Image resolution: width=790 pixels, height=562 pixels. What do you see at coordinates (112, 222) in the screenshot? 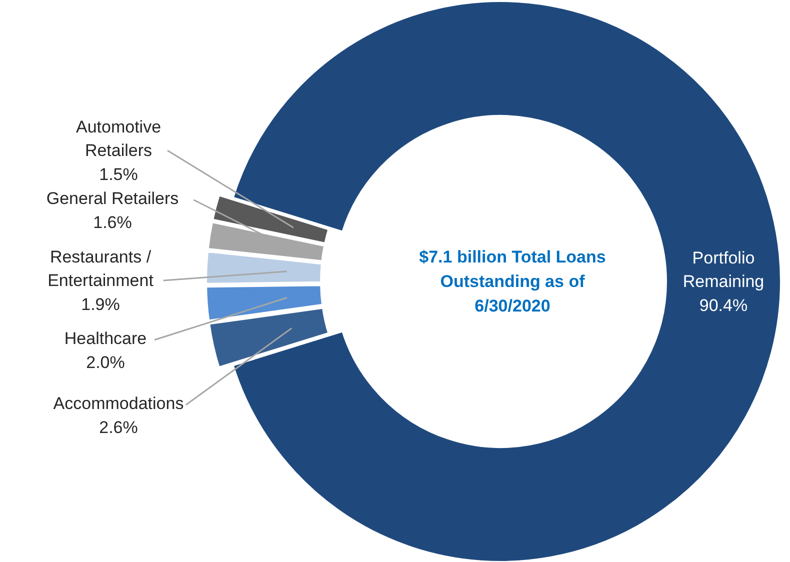
I see `data-label: 1.6%` at bounding box center [112, 222].